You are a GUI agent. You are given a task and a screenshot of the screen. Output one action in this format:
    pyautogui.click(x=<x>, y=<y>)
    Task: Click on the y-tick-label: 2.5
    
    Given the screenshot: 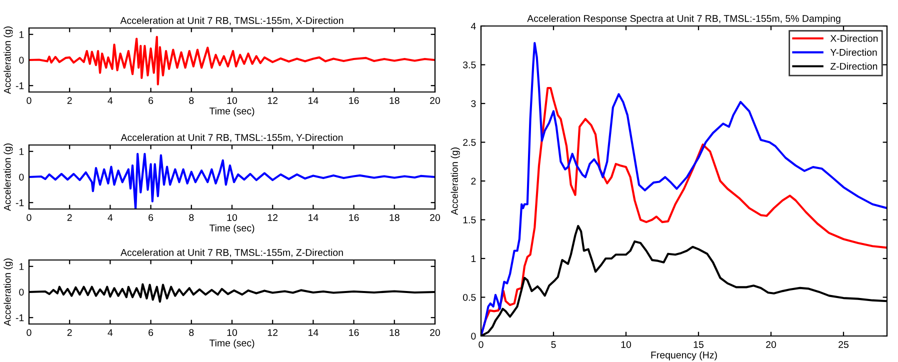 What is the action you would take?
    pyautogui.click(x=469, y=142)
    